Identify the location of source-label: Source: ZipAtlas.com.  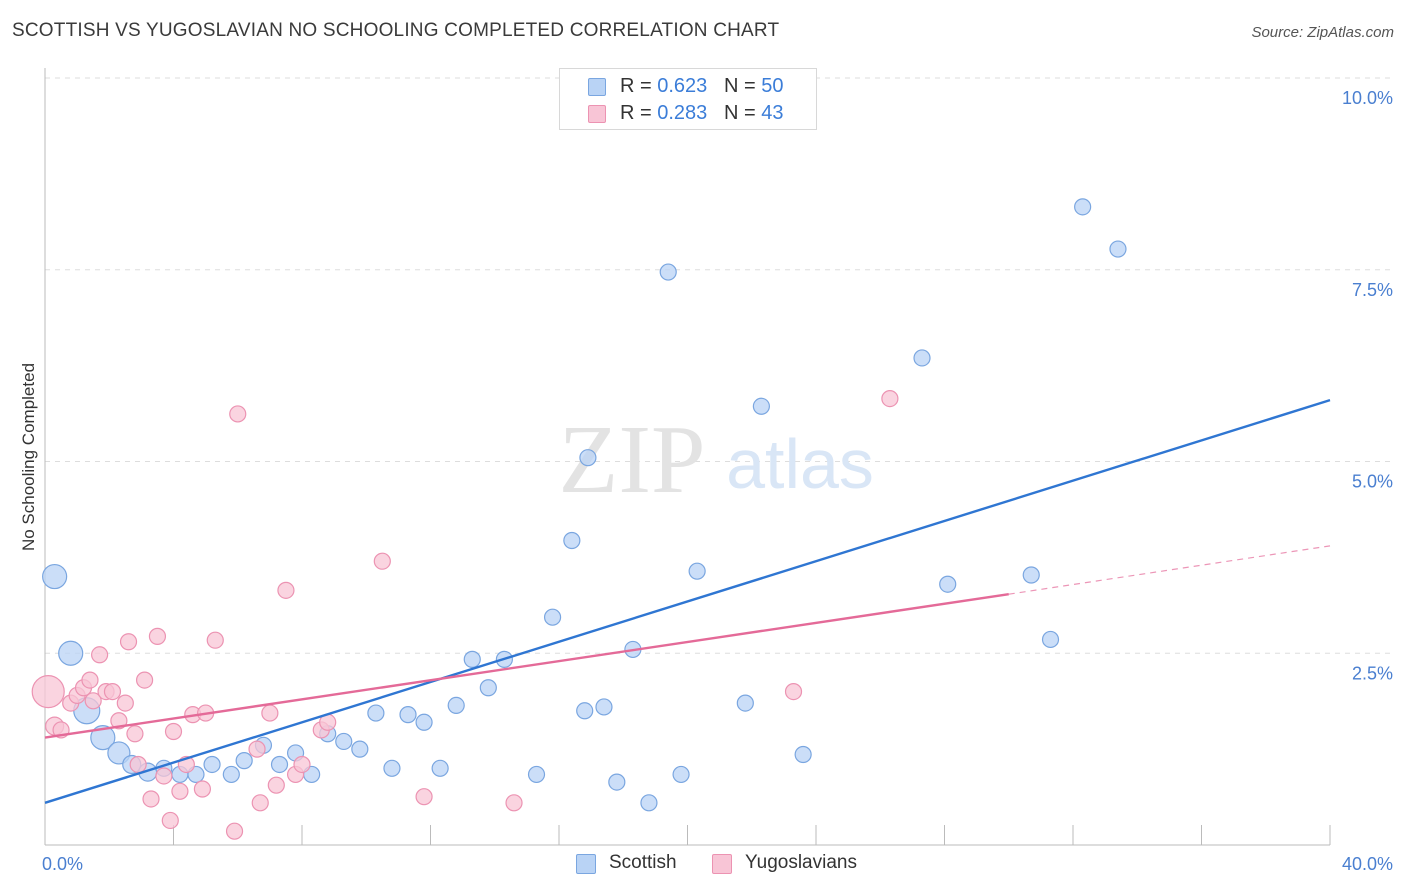
(1322, 32).